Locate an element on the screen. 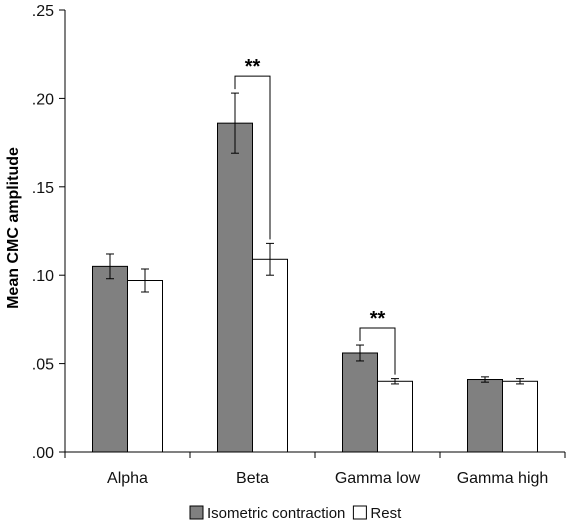  x-axis: Alpha Beta Gamma low Gamma high is located at coordinates (315, 469).